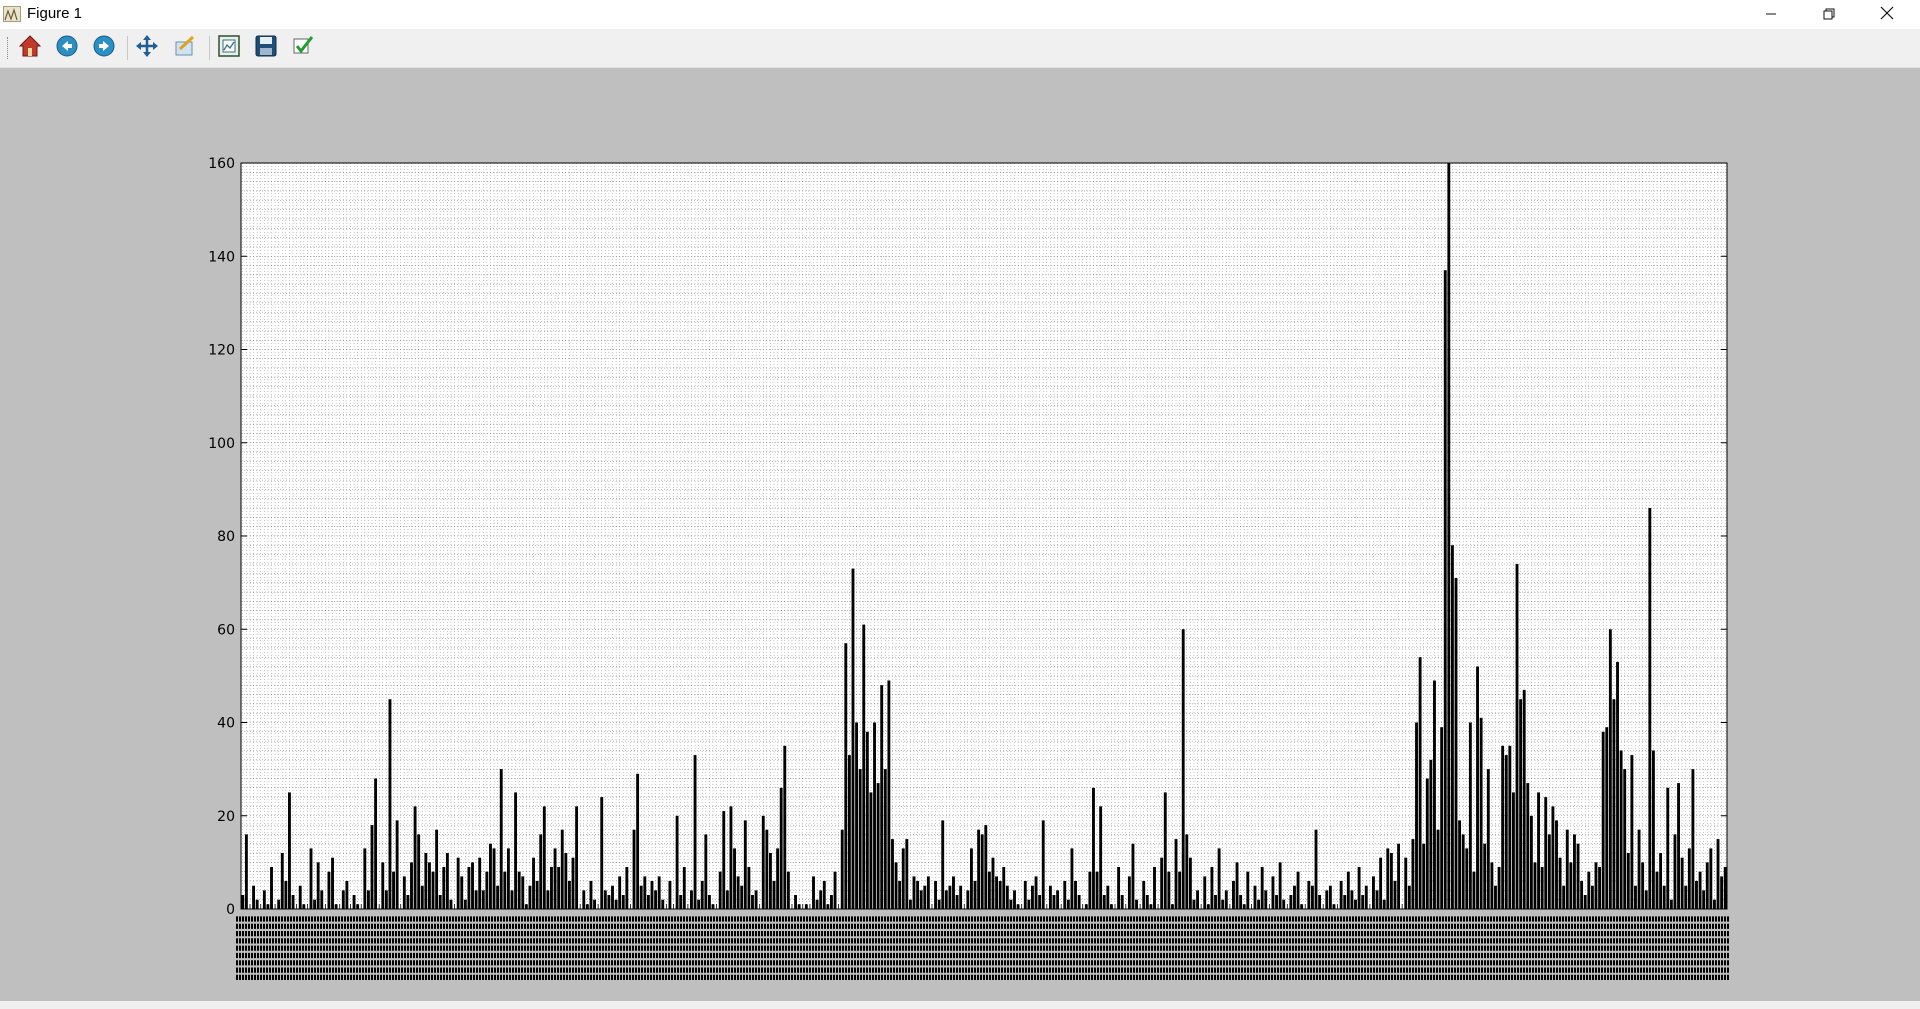 Image resolution: width=1920 pixels, height=1009 pixels. I want to click on toolbar-separator, so click(127, 48).